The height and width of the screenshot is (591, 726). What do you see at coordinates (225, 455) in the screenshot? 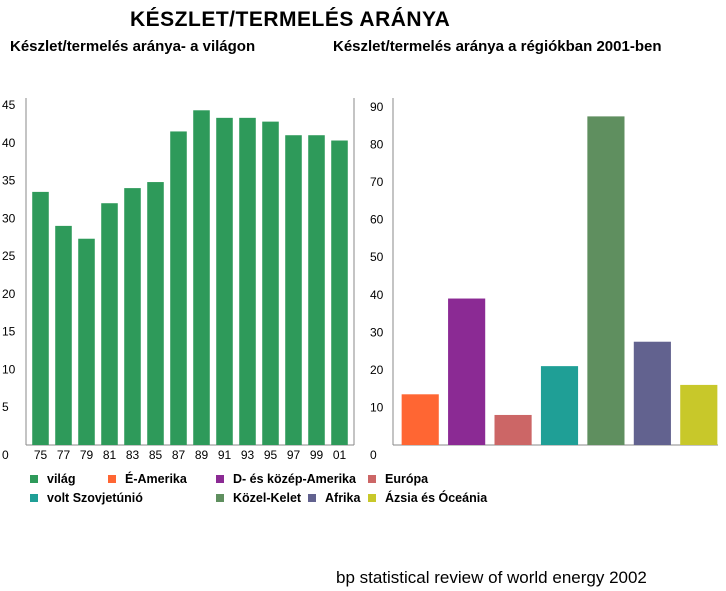
I see `left-x-tick-label: 91` at bounding box center [225, 455].